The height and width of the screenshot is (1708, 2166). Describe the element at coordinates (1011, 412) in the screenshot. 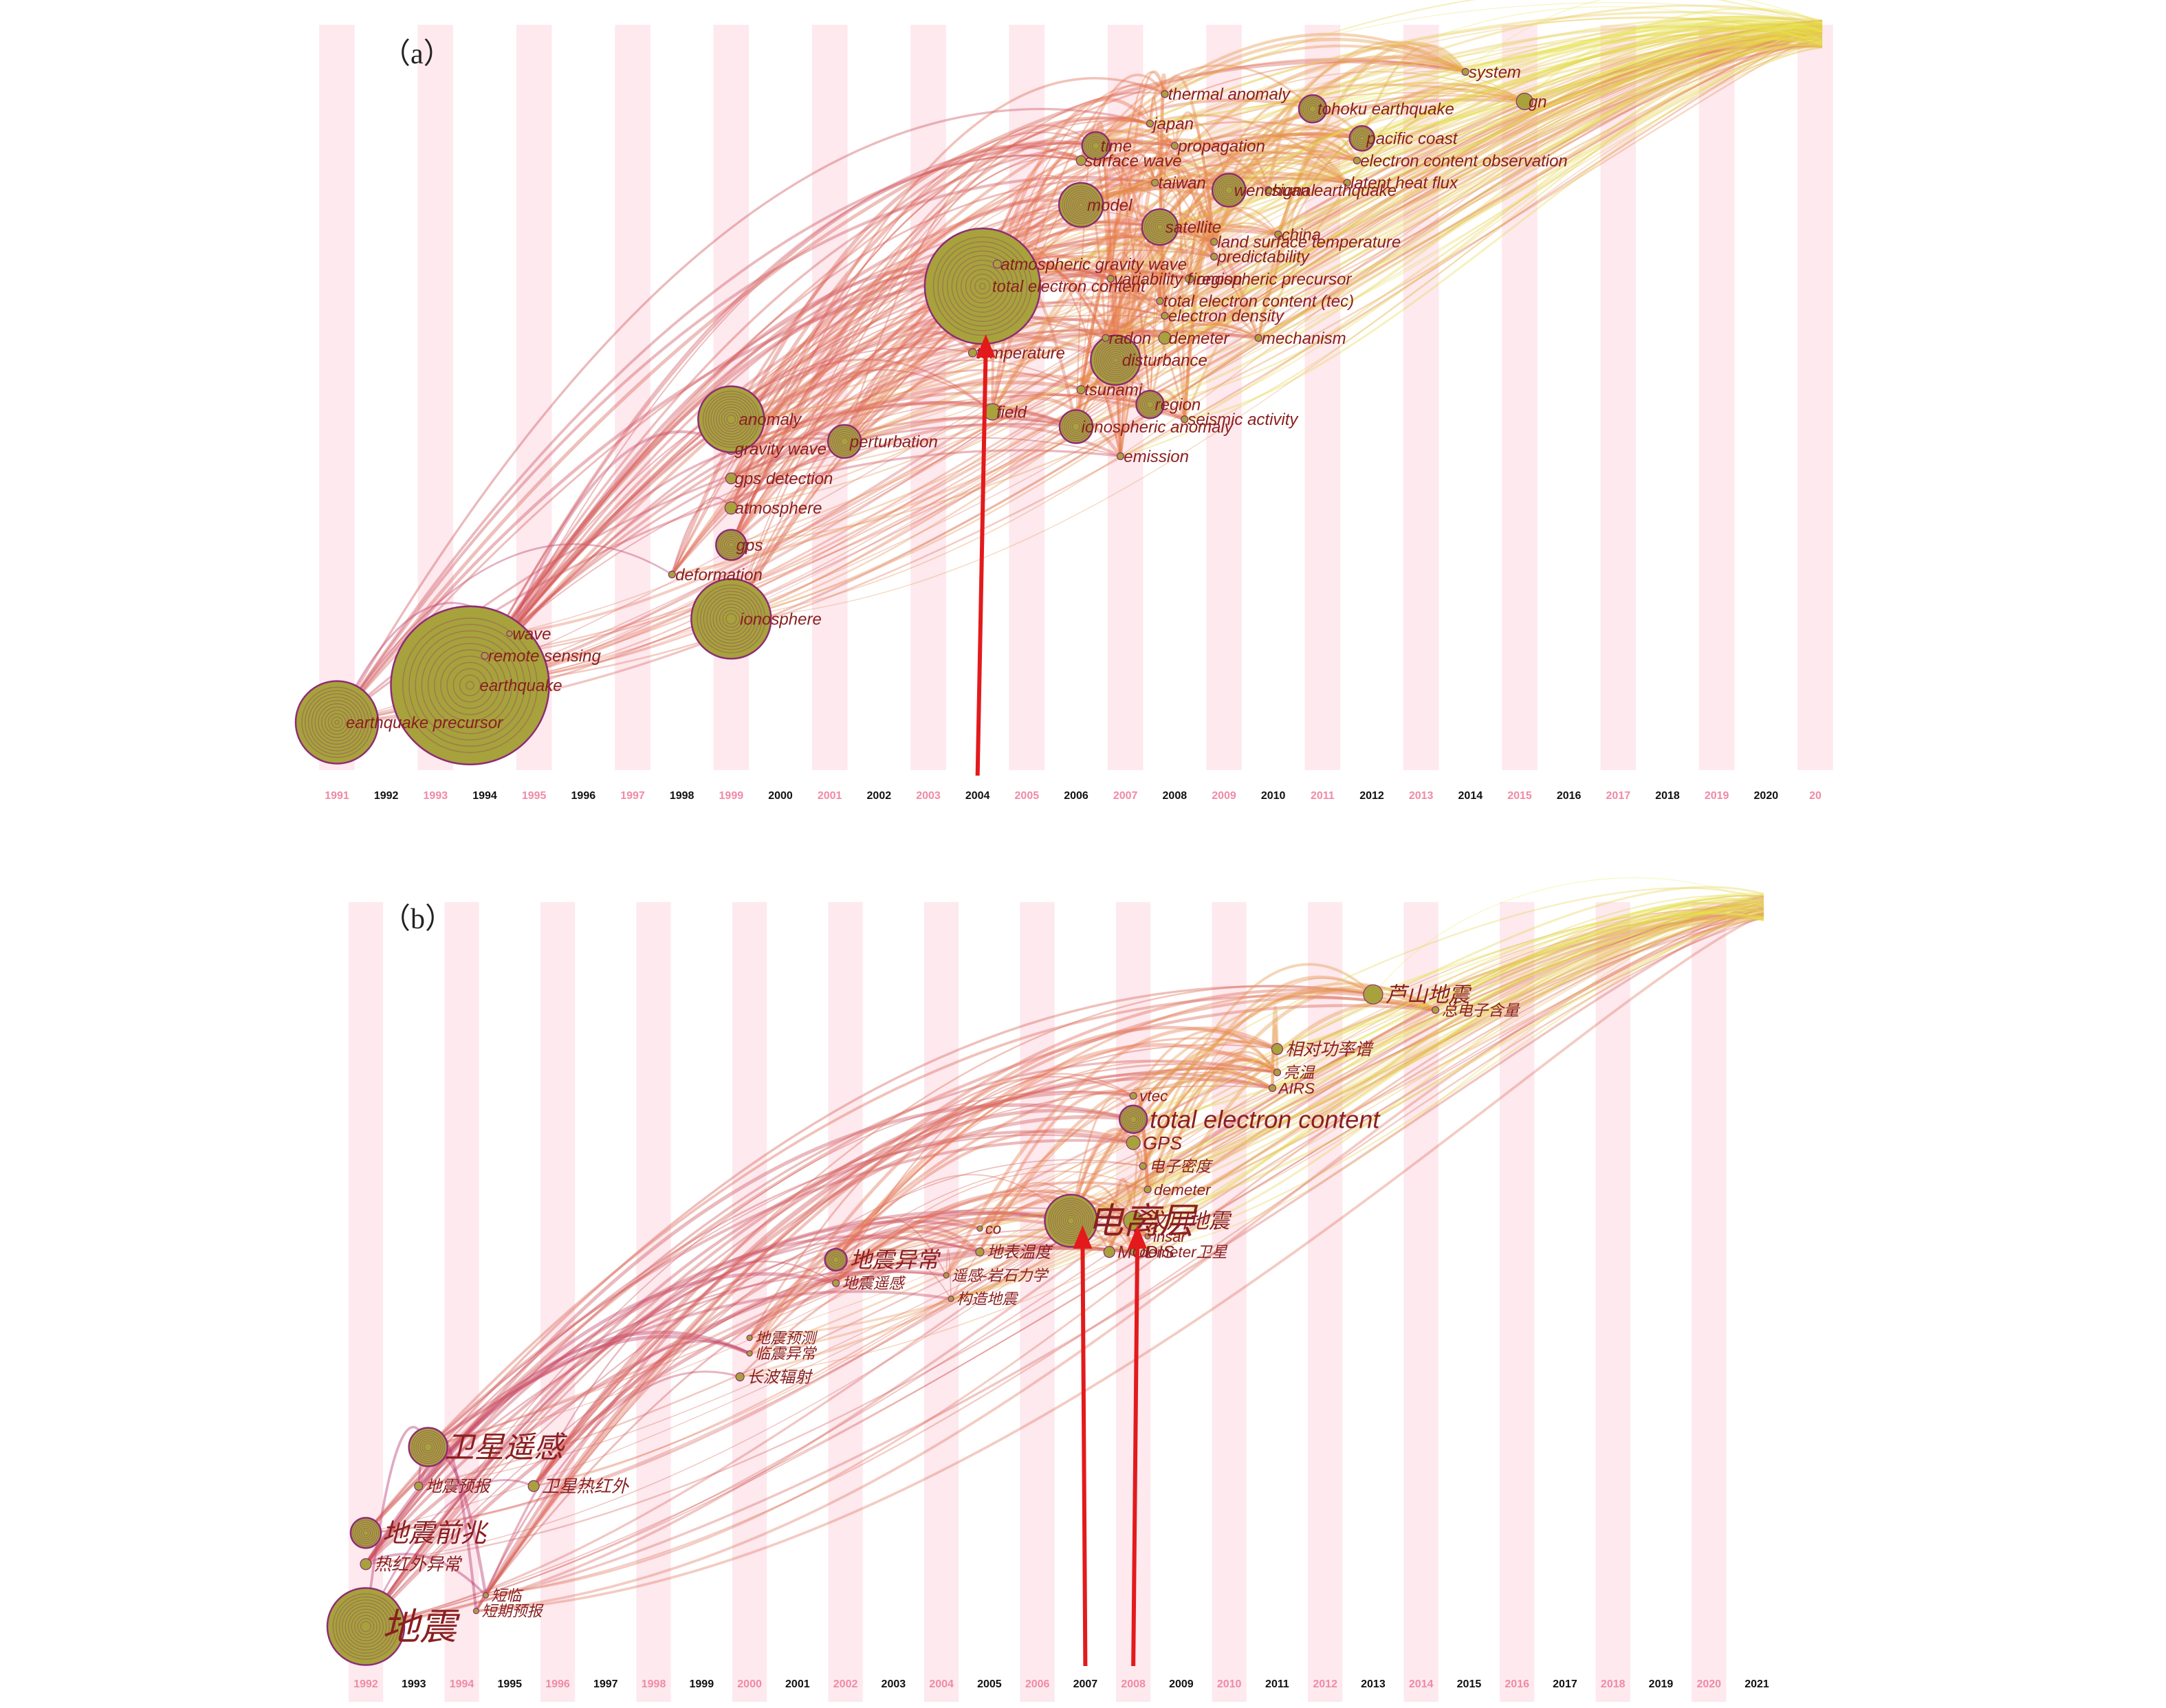

I see `keyword-label: field` at that location.